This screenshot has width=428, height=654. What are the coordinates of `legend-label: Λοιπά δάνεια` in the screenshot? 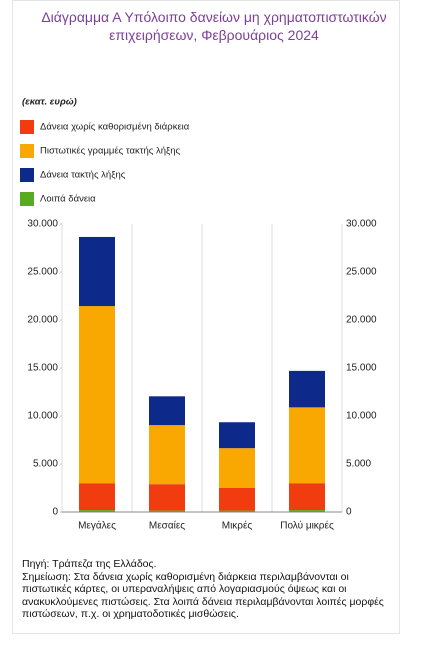 It's located at (68, 199).